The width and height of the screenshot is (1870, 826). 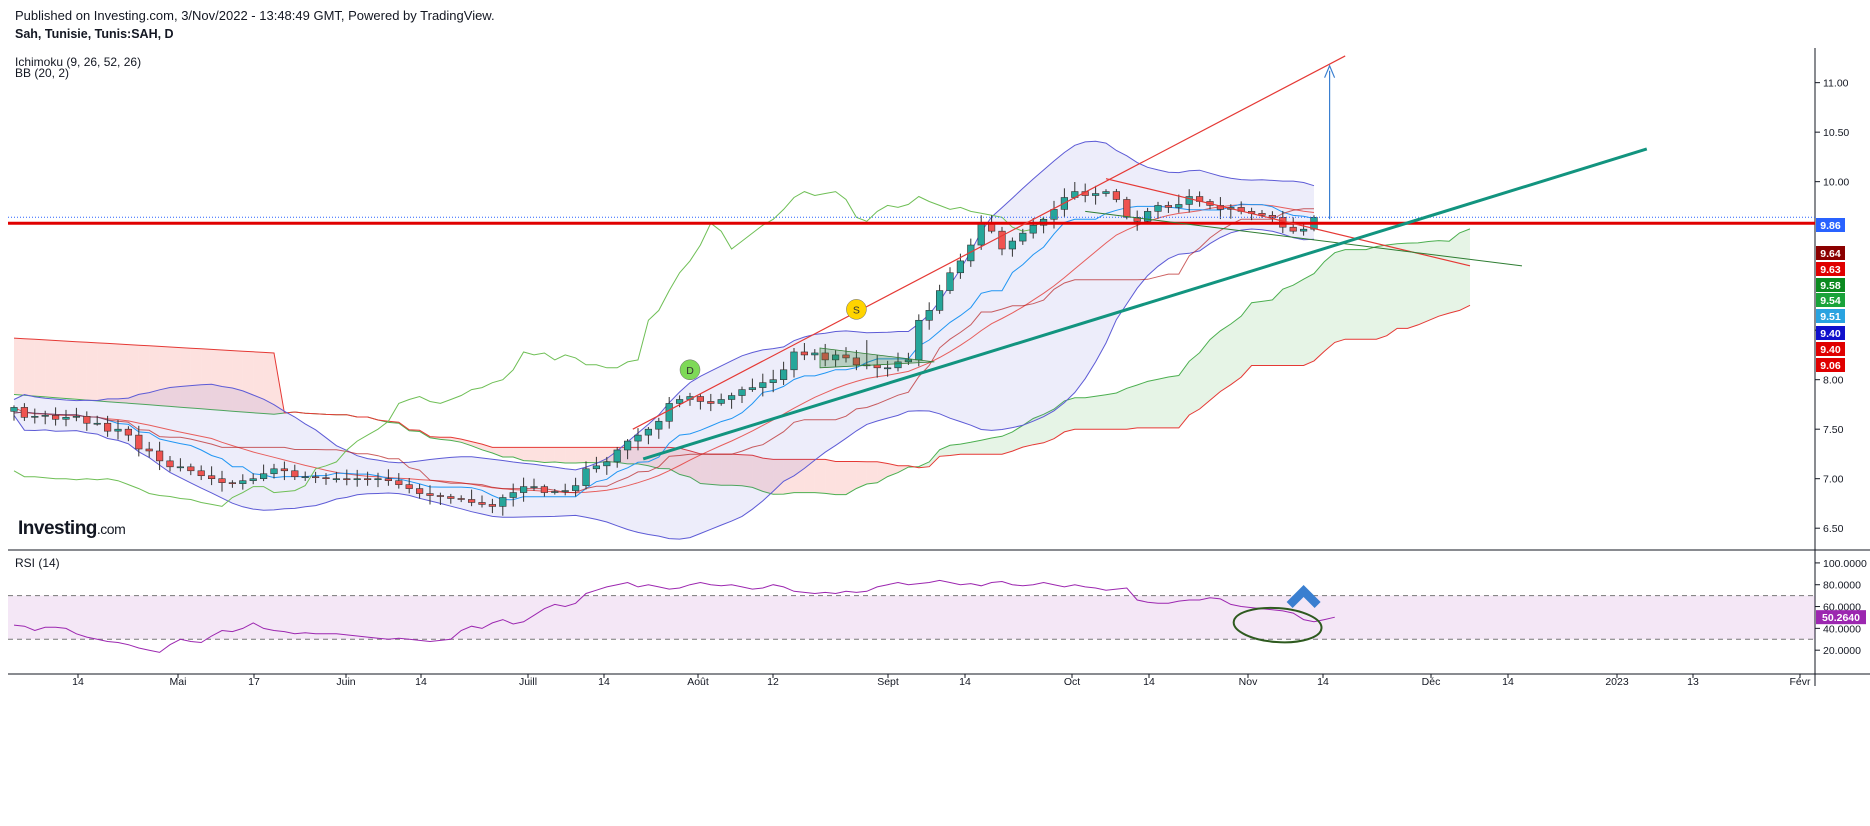 What do you see at coordinates (78, 62) in the screenshot?
I see `ichimoku-legend: Ichimoku (9, 26, 52, 26)` at bounding box center [78, 62].